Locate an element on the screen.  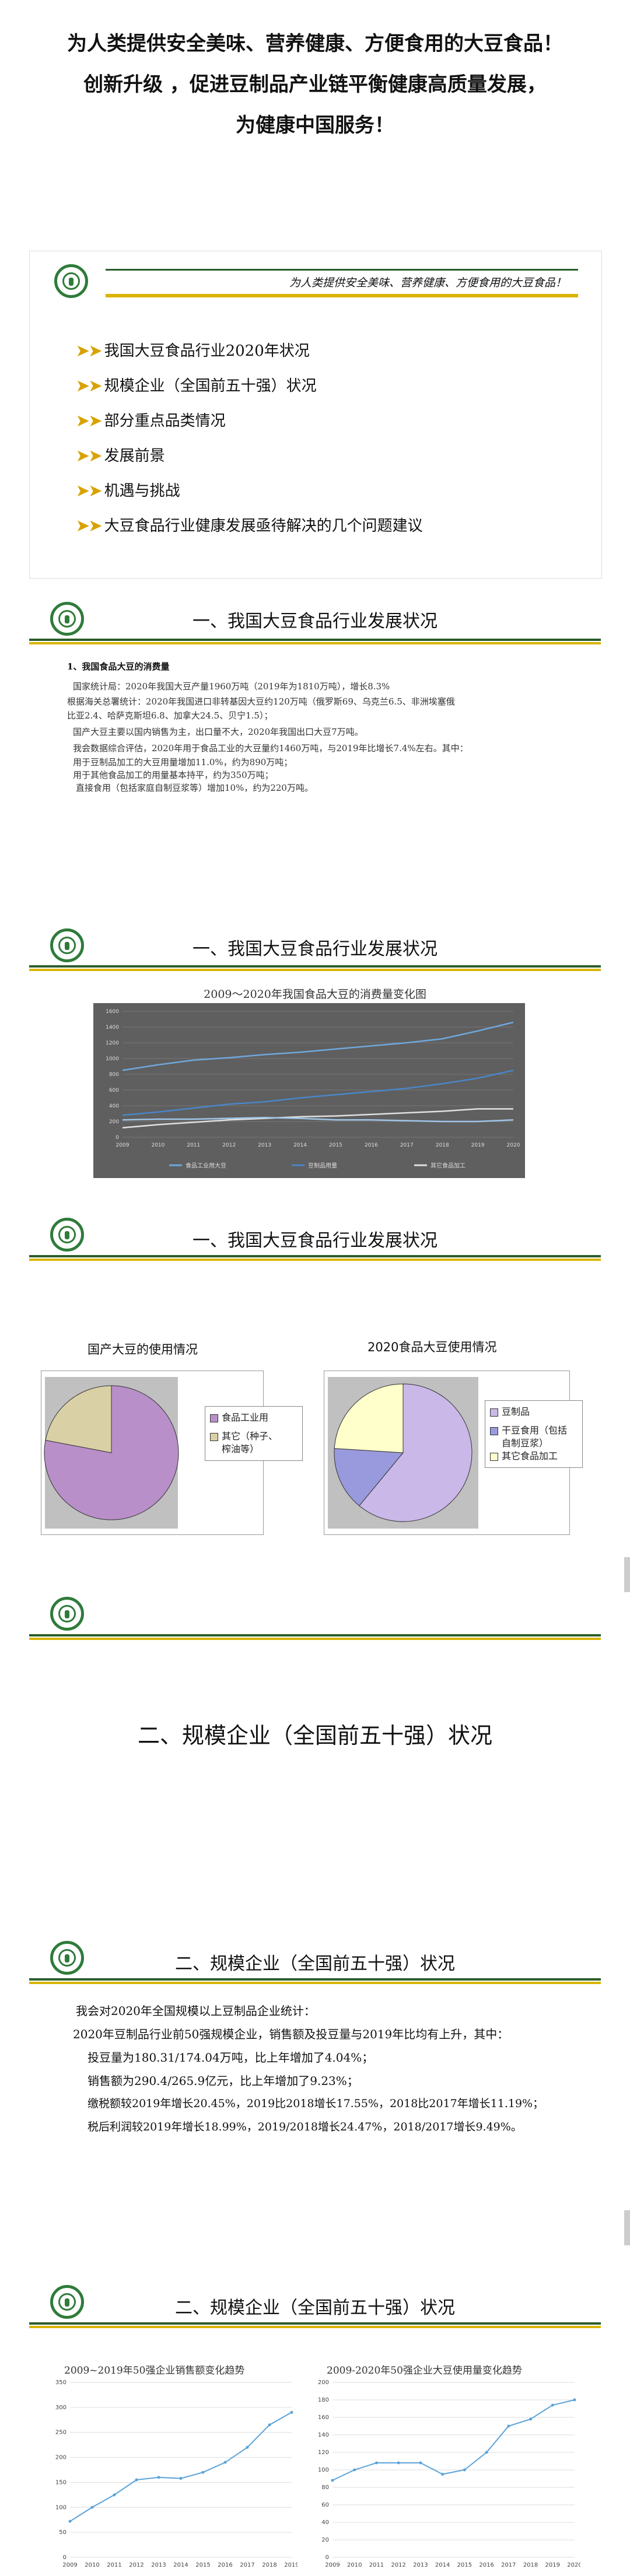
slogan-text: 为人类提供安全美味、营养健康、方便食用的大豆食品！ is located at coordinates (427, 282).